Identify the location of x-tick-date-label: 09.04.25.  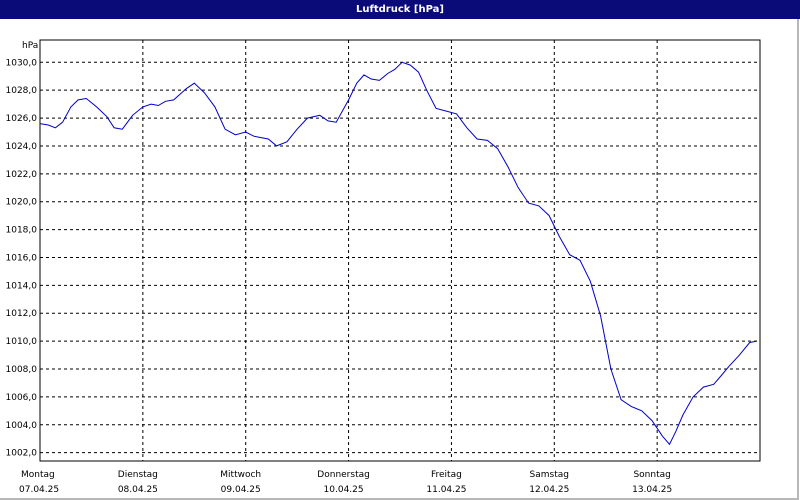
(241, 490).